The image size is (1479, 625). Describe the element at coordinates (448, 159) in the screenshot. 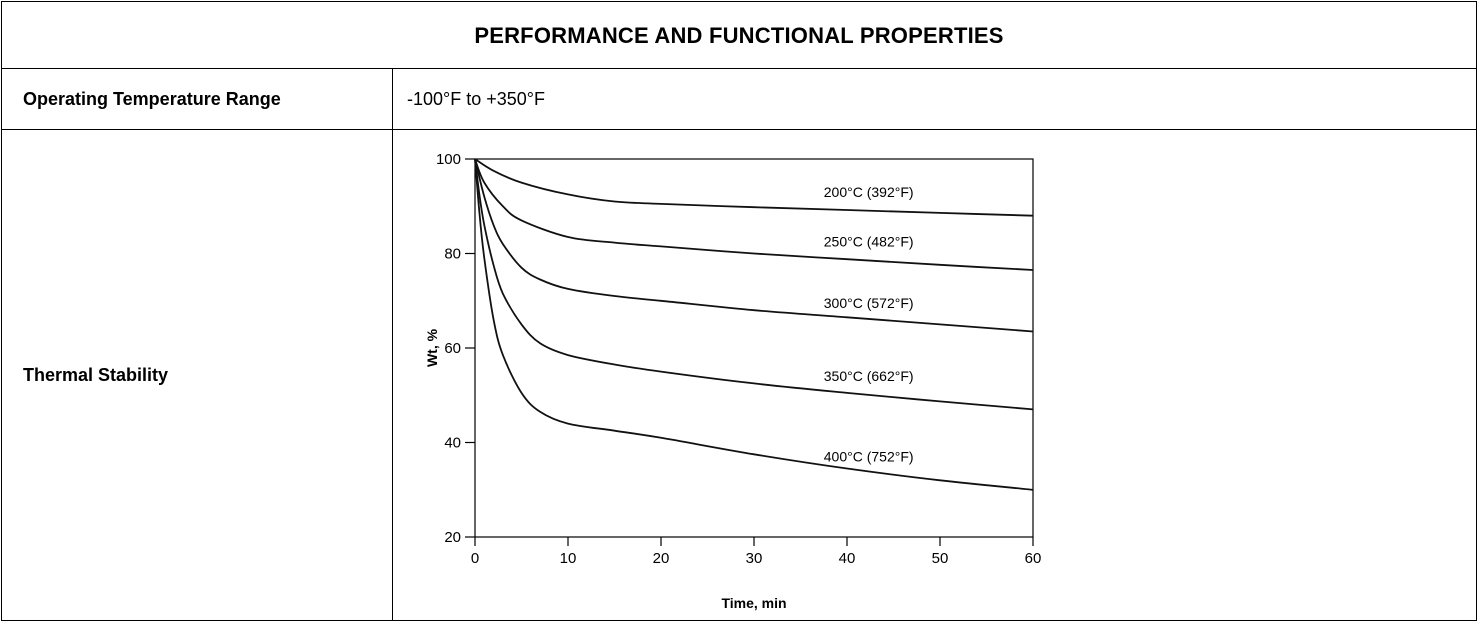

I see `y-tick-label: 100` at that location.